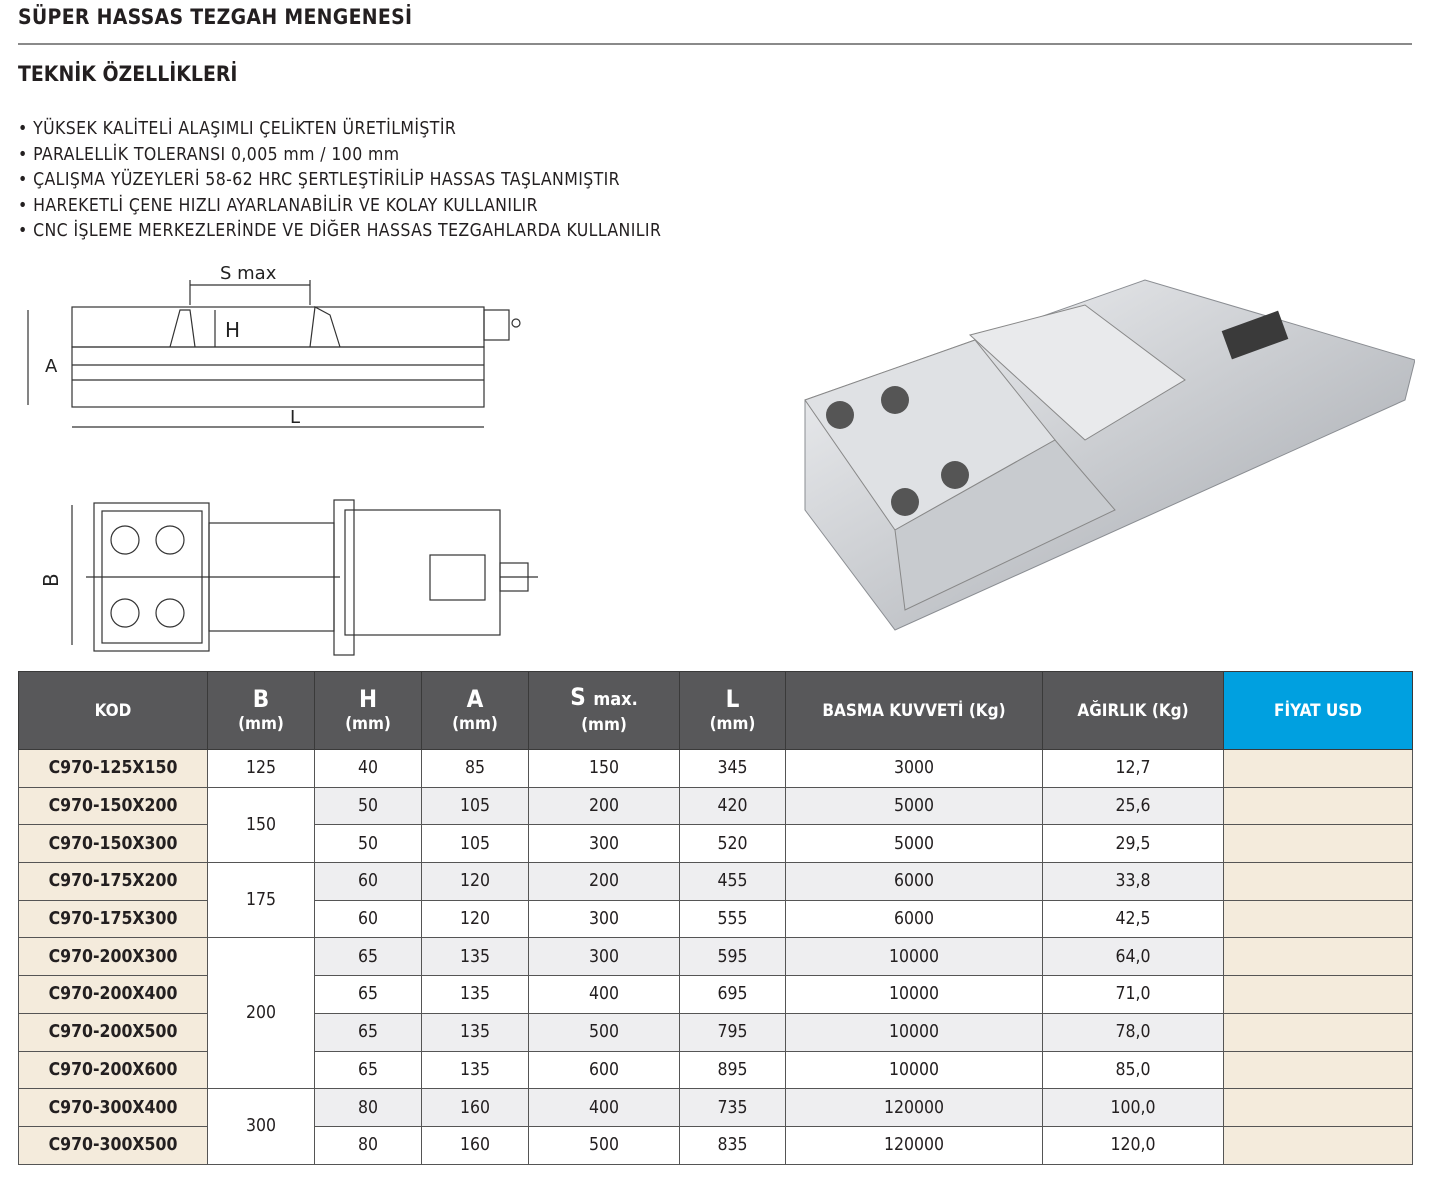 The width and height of the screenshot is (1431, 1178). What do you see at coordinates (113, 710) in the screenshot?
I see `col-kod: KOD` at bounding box center [113, 710].